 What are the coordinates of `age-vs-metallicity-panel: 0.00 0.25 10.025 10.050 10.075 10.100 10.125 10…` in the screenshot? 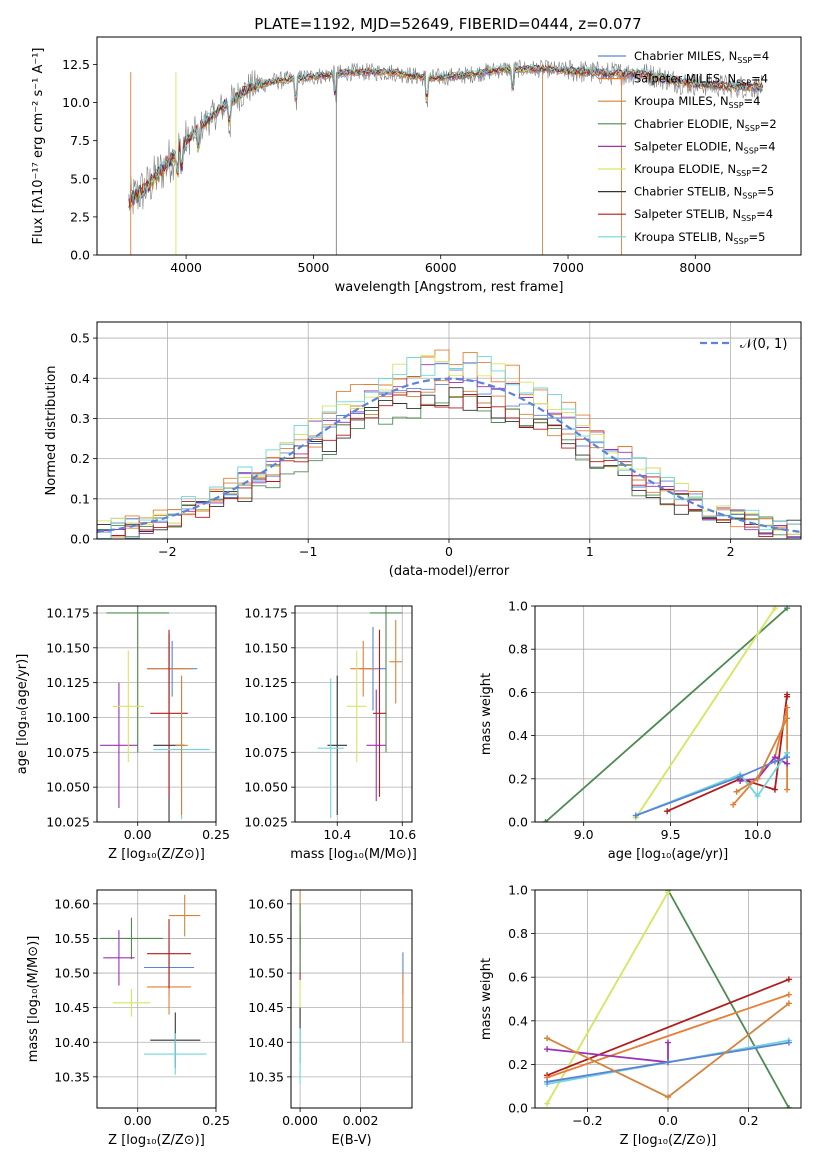 It's located at (122, 733).